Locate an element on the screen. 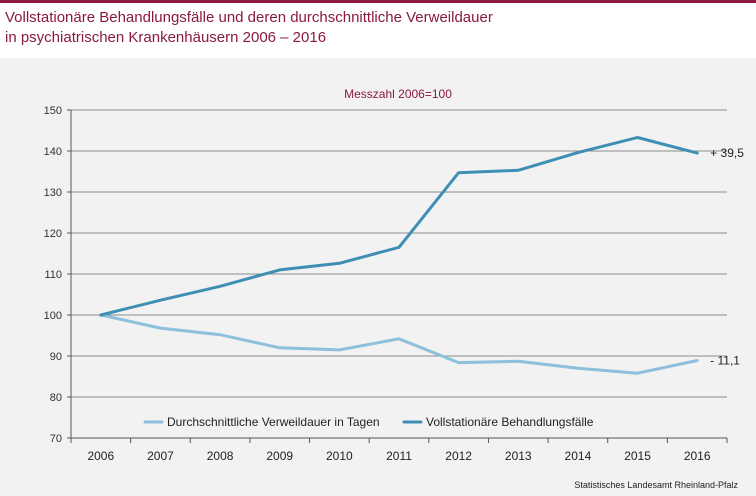 This screenshot has height=496, width=756. y-tick-label-100: 100 is located at coordinates (53, 316).